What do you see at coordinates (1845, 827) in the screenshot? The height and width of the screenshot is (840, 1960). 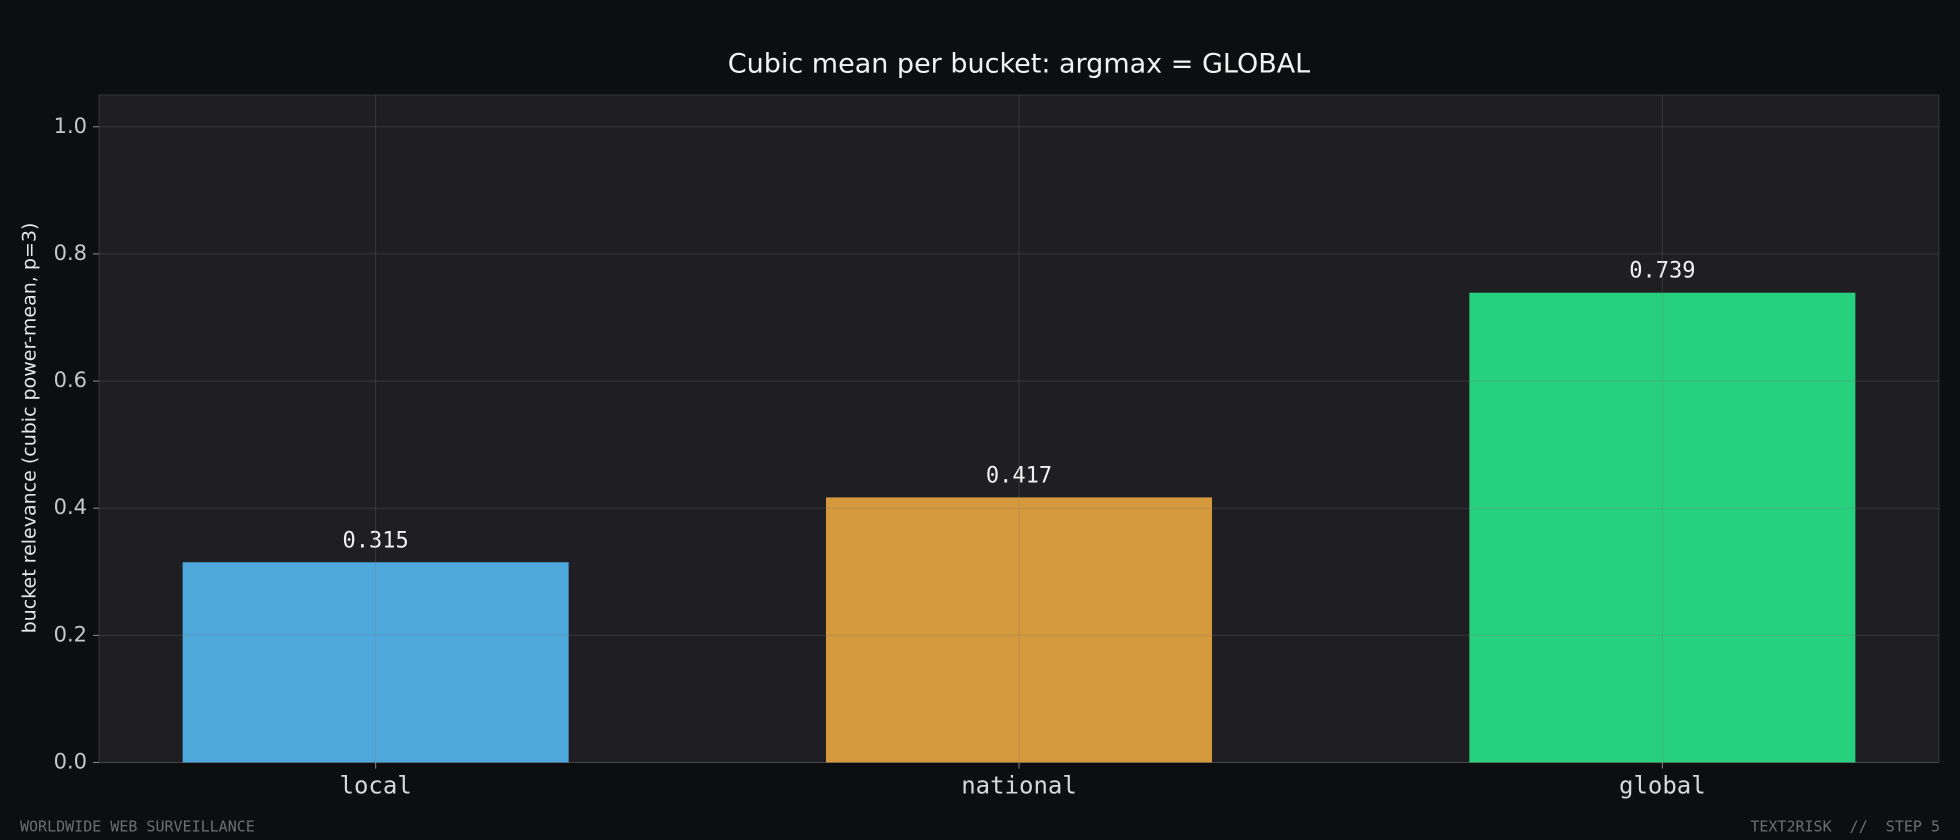 I see `footer-right: TEXT2RISK // STEP 5` at bounding box center [1845, 827].